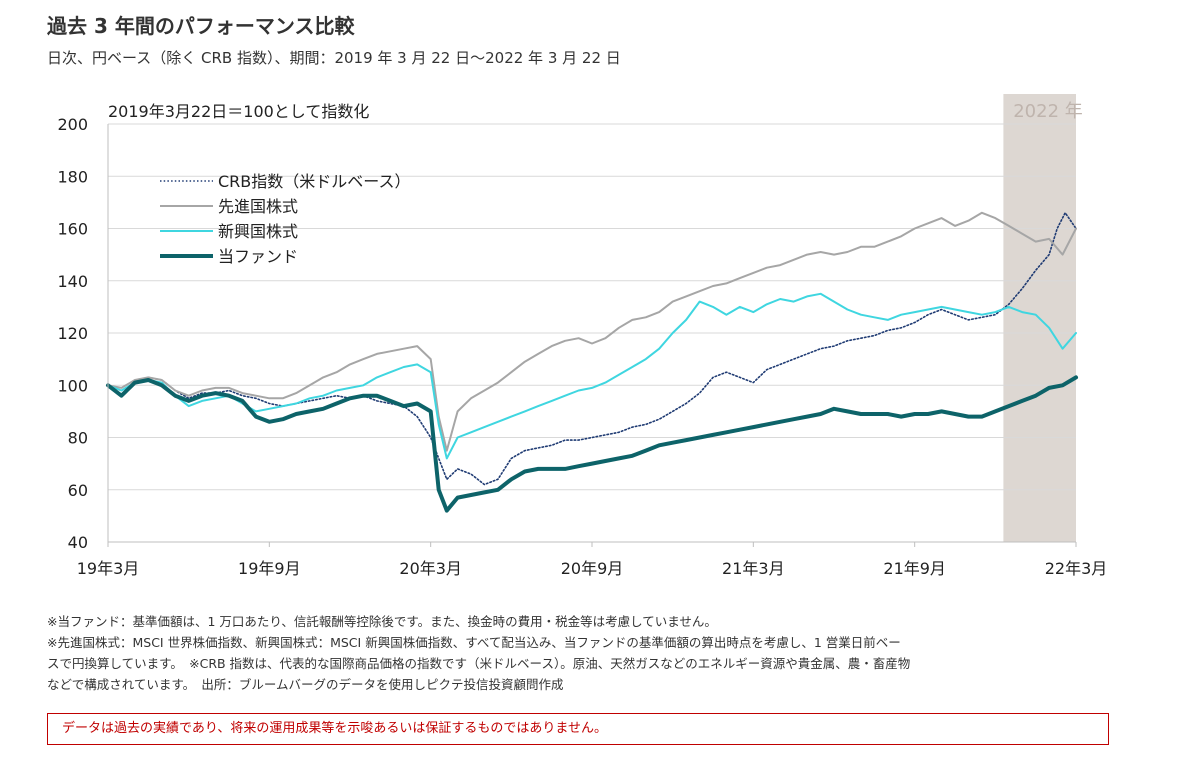  Describe the element at coordinates (72, 176) in the screenshot. I see `y-tick-label: 180` at that location.